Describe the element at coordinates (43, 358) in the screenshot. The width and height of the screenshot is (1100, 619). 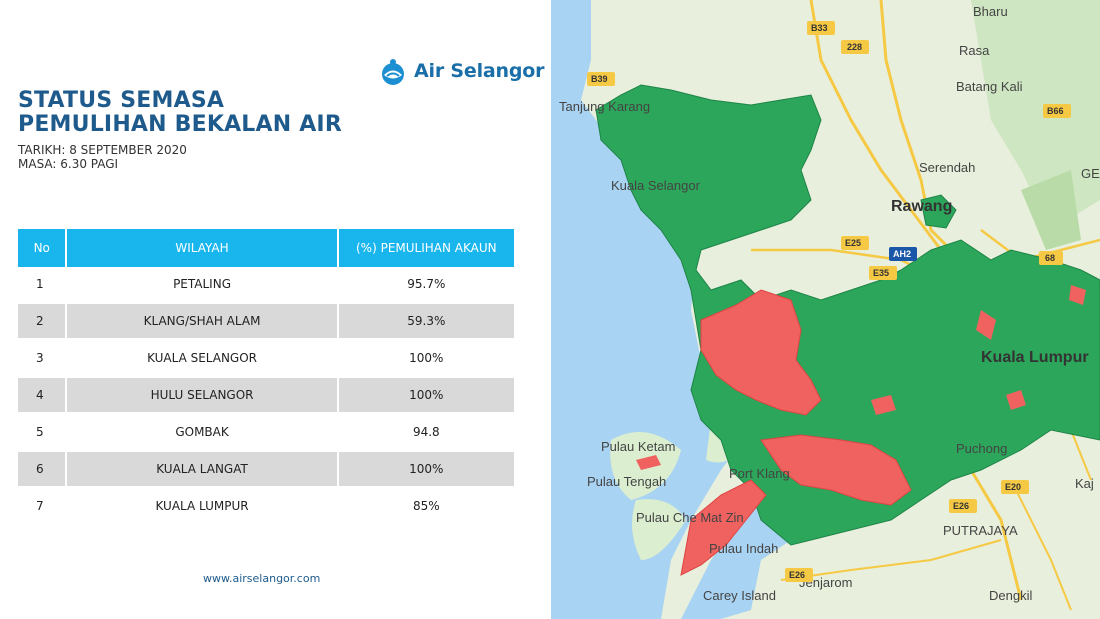
I see `cell-no: 3` at that location.